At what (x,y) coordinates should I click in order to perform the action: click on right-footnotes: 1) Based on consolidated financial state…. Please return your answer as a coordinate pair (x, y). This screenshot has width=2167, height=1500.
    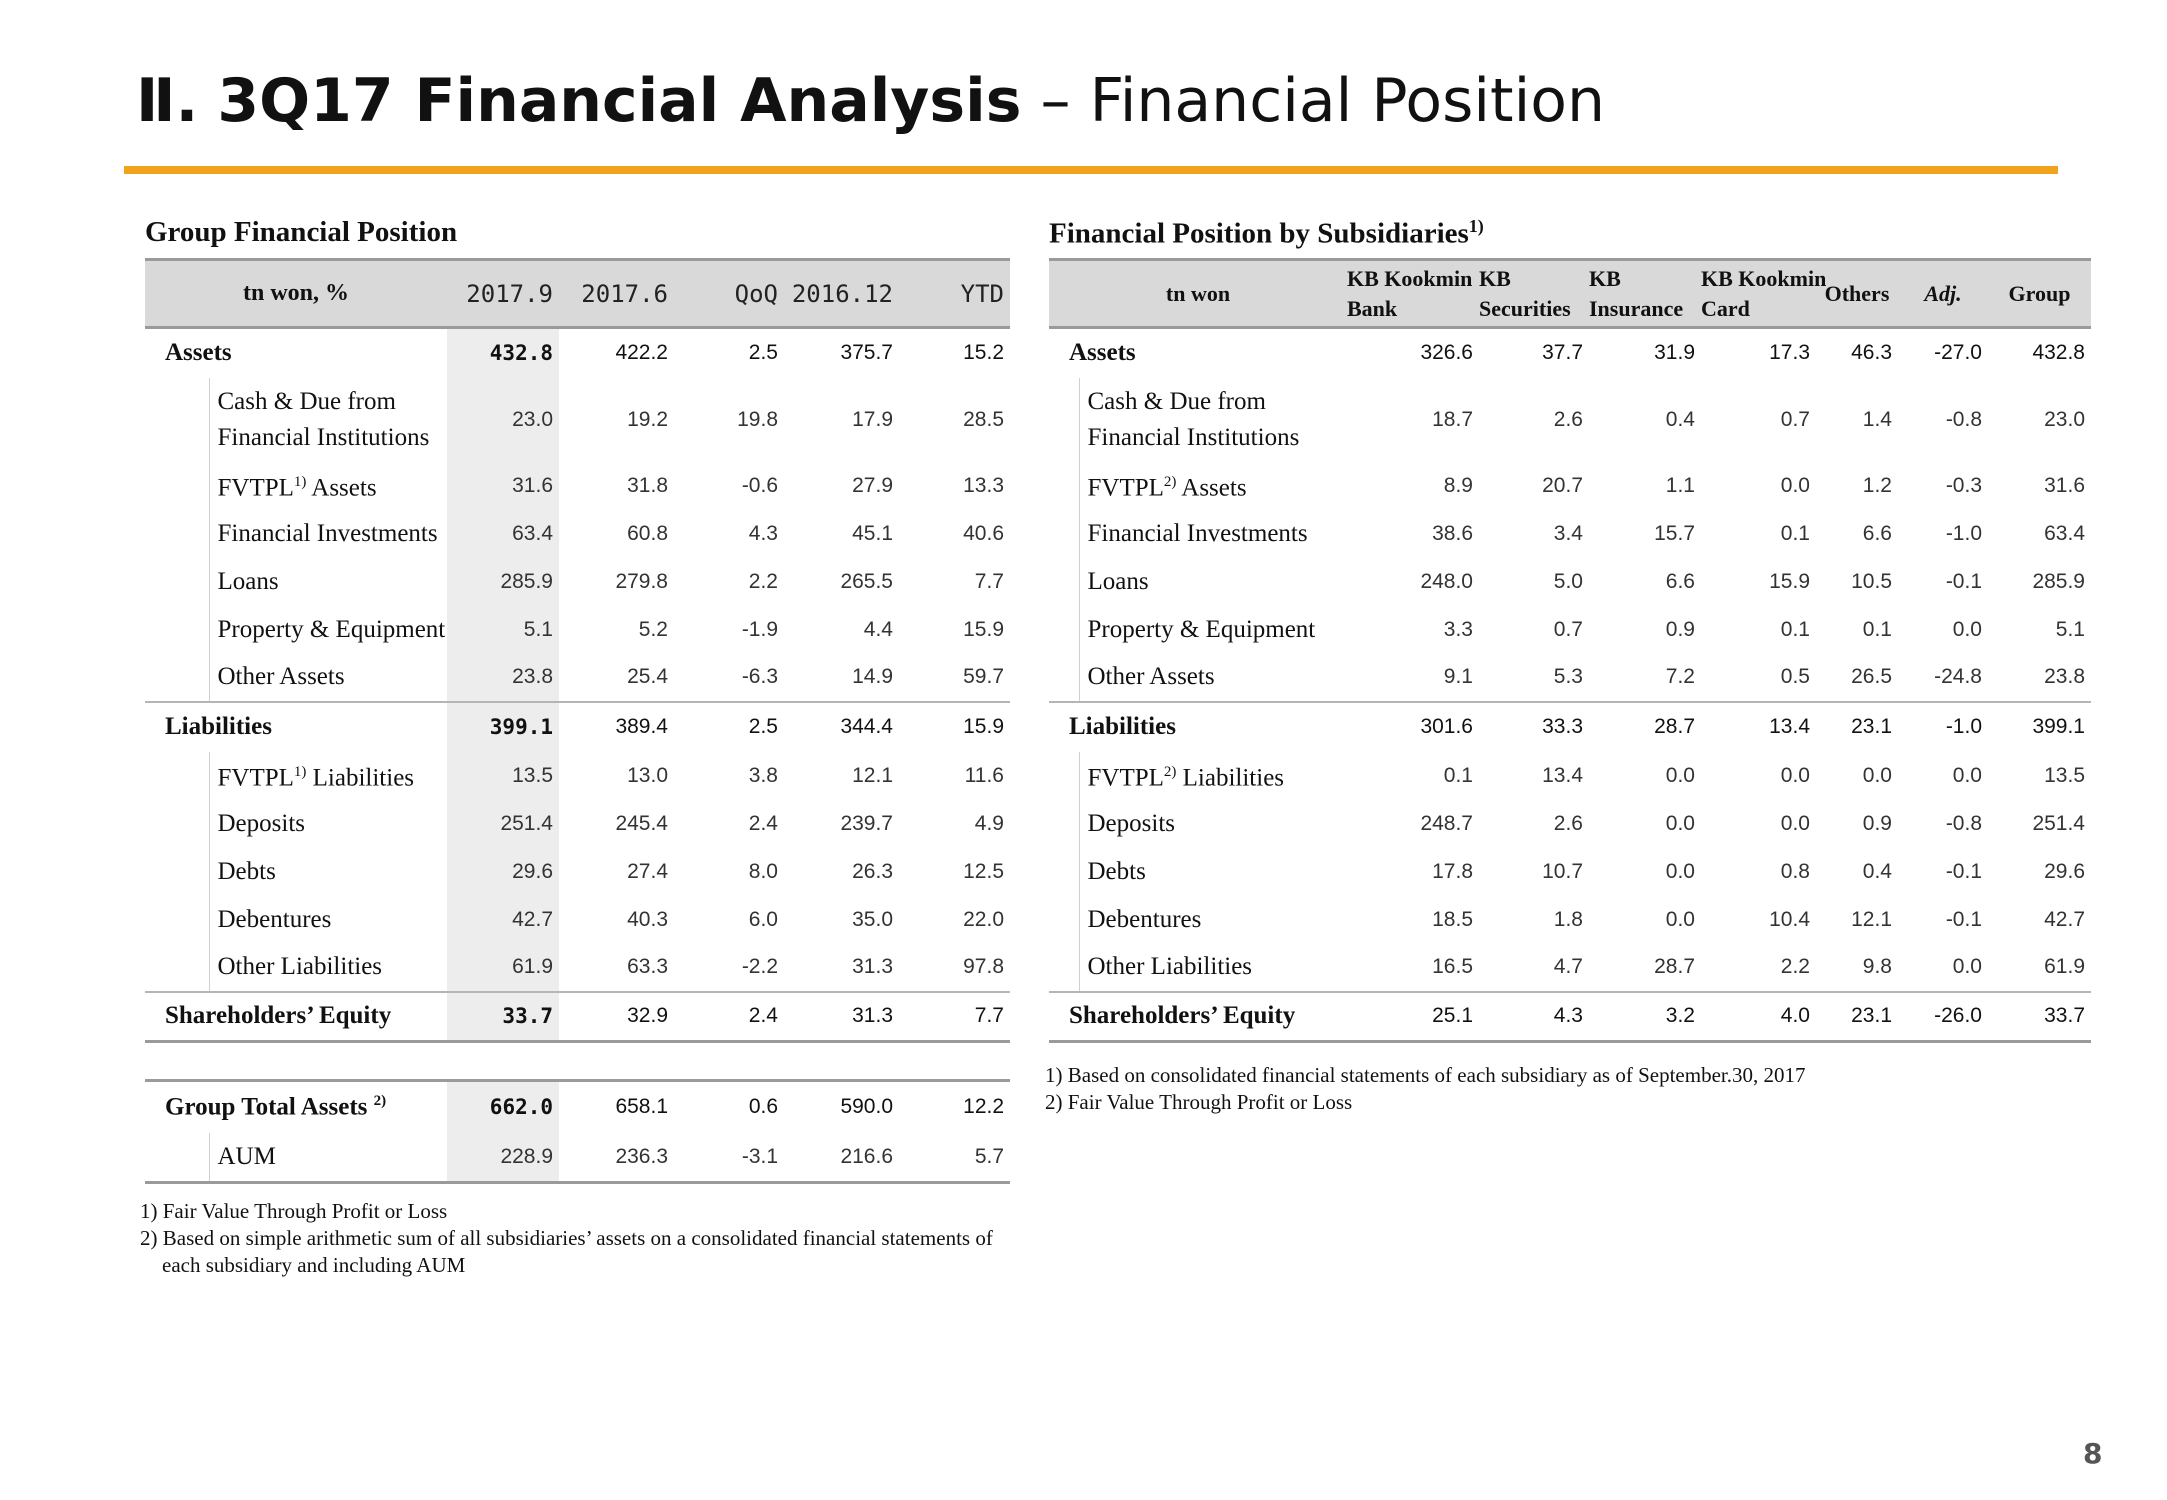
    Looking at the image, I should click on (1425, 1089).